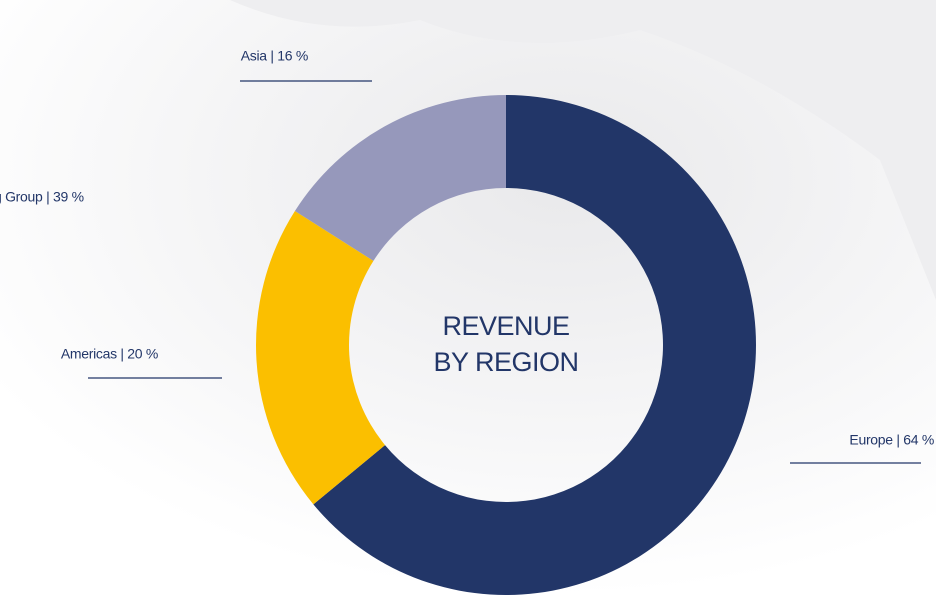  What do you see at coordinates (505, 362) in the screenshot?
I see `center-title: BY REGION` at bounding box center [505, 362].